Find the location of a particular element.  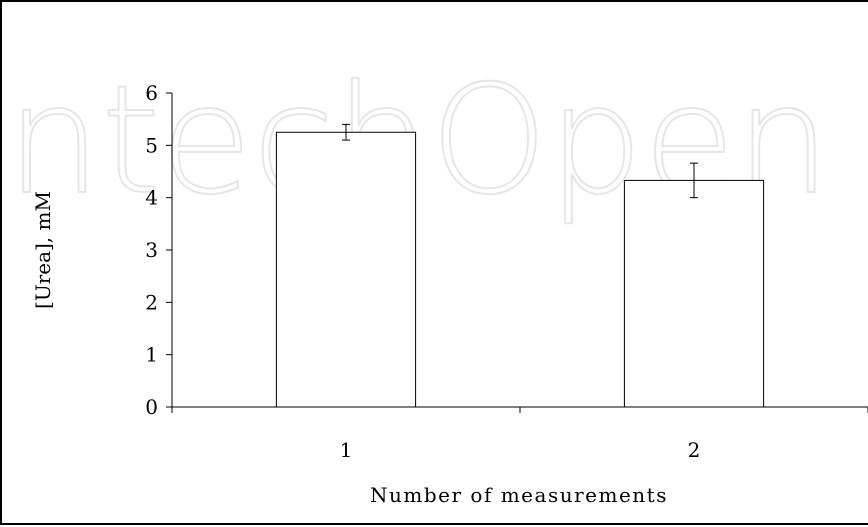

x-tick-label: 1 is located at coordinates (346, 450).